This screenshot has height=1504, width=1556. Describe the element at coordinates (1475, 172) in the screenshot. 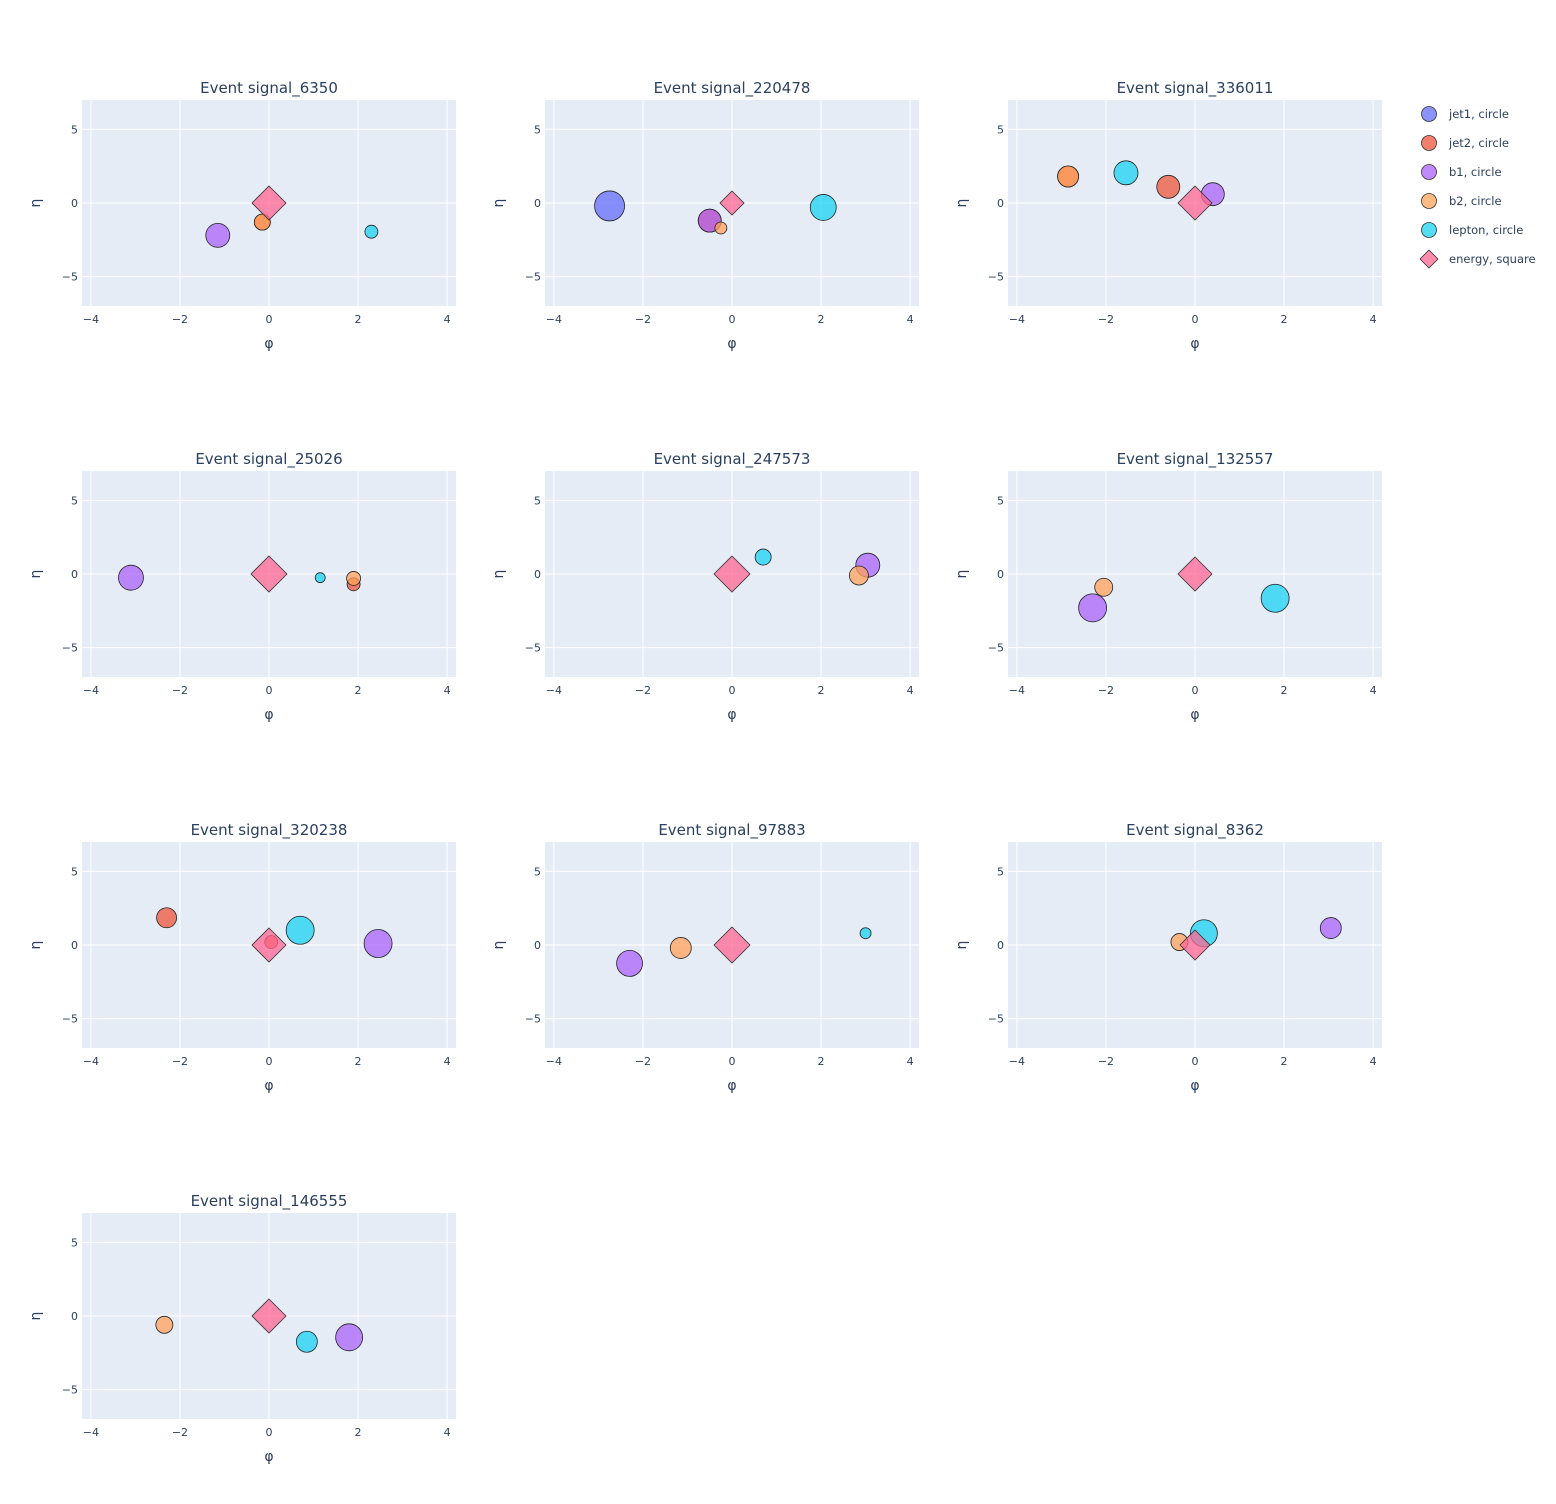

I see `legend-label: b1, circle` at that location.